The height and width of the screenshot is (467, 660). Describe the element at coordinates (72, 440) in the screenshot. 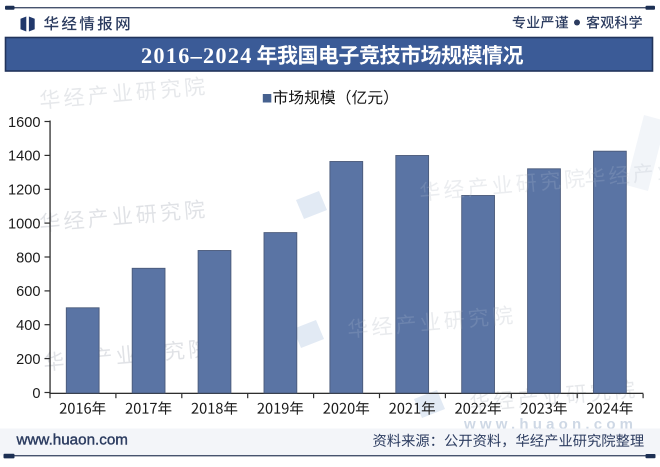

I see `svg-text: www.huaon.com` at that location.